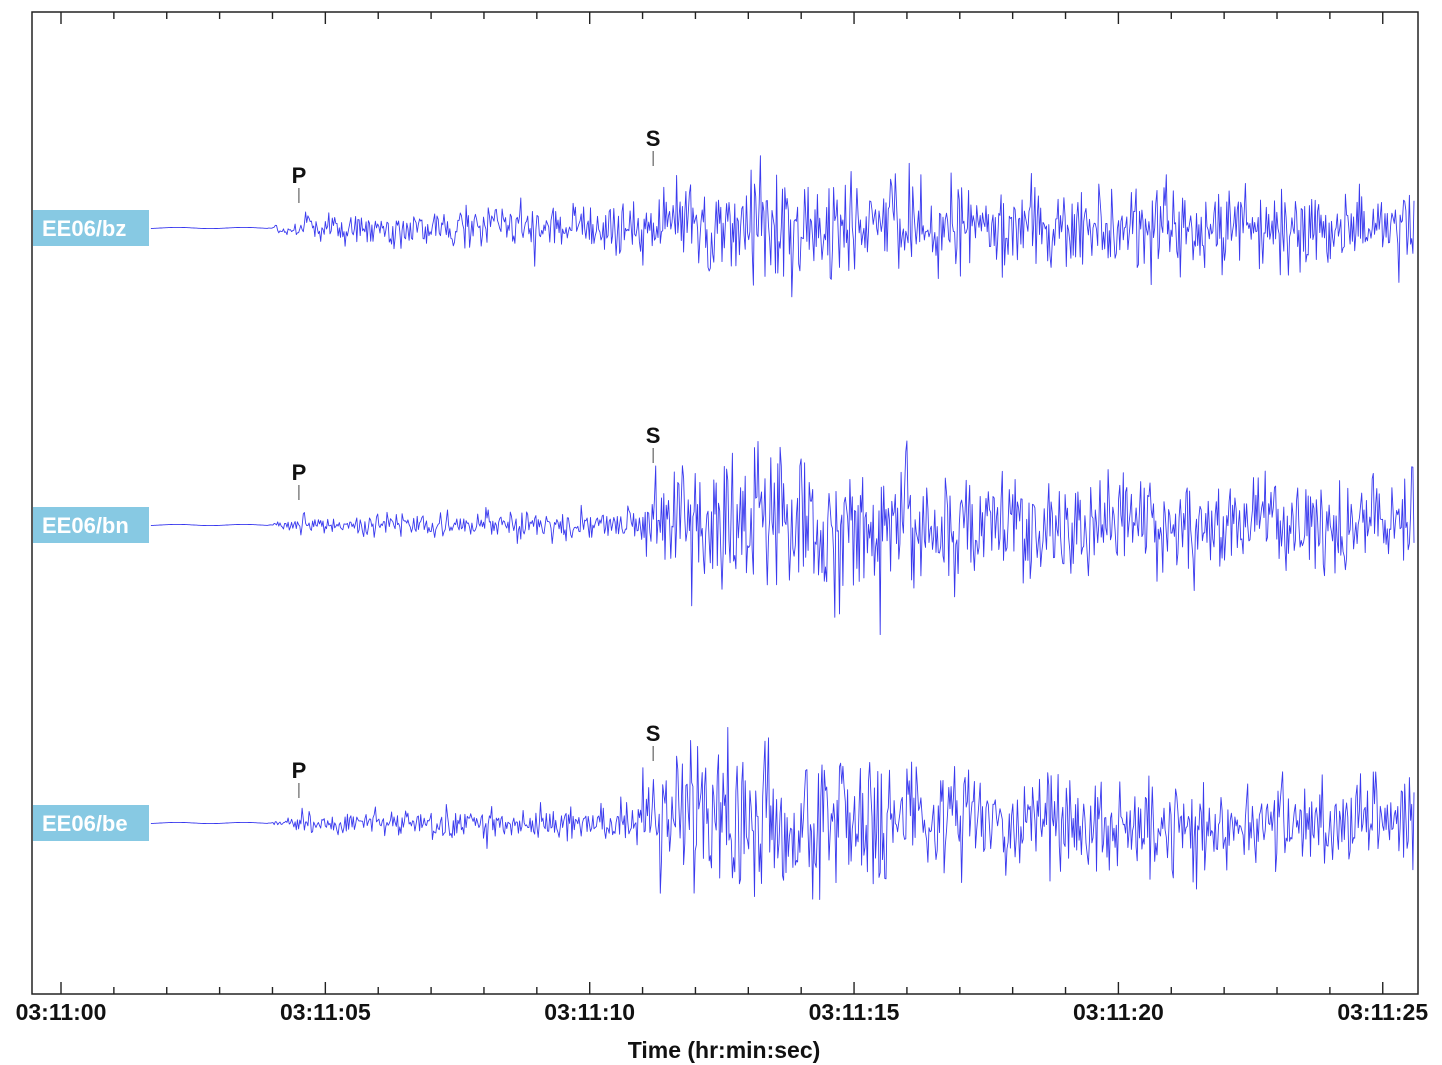  What do you see at coordinates (85, 823) in the screenshot?
I see `channel-label: EE06/be` at bounding box center [85, 823].